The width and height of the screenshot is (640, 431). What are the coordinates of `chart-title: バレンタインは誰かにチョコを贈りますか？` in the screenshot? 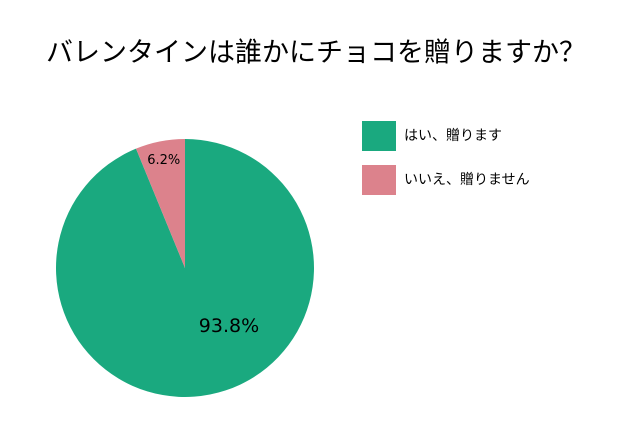 It's located at (316, 53).